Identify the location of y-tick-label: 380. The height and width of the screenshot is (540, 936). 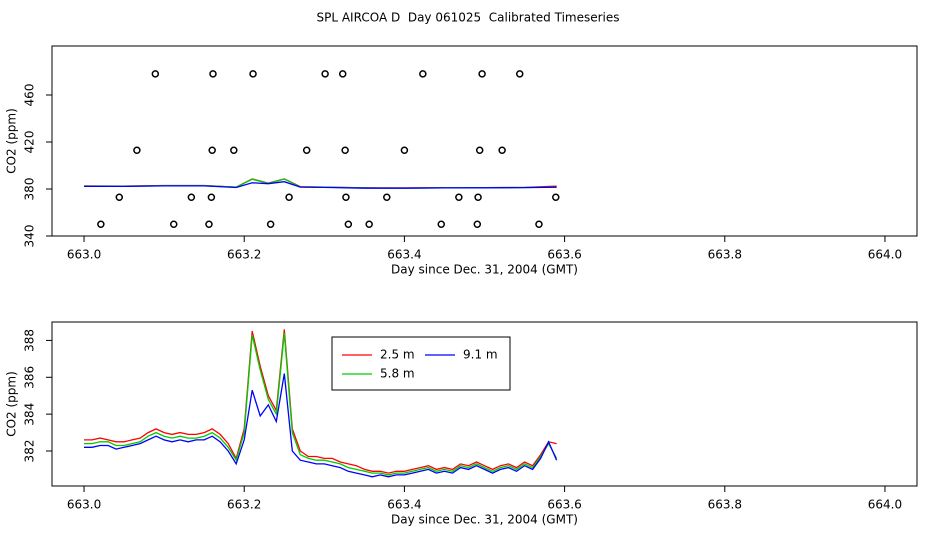
(30, 189).